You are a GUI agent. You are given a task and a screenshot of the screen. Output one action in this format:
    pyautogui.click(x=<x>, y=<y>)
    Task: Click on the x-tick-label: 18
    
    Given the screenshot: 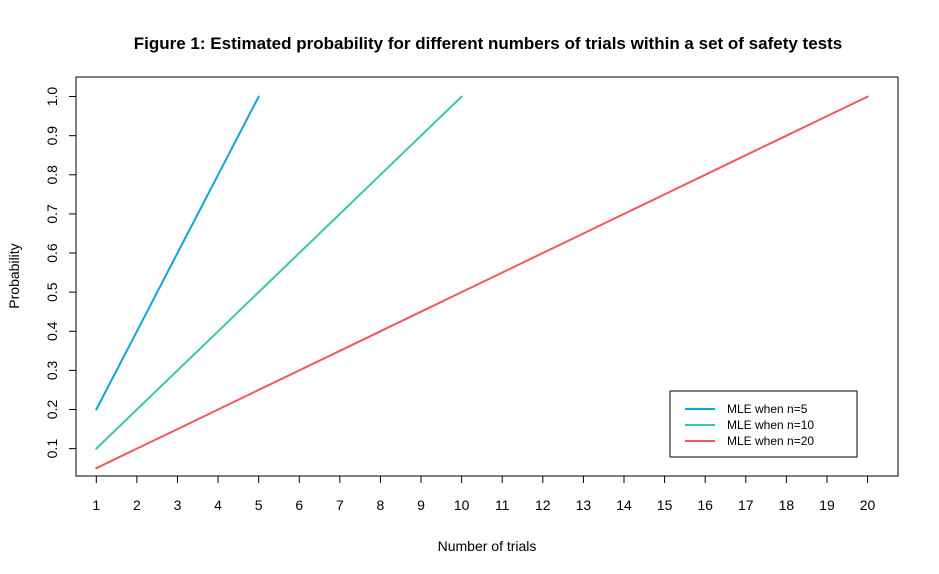 What is the action you would take?
    pyautogui.click(x=787, y=505)
    